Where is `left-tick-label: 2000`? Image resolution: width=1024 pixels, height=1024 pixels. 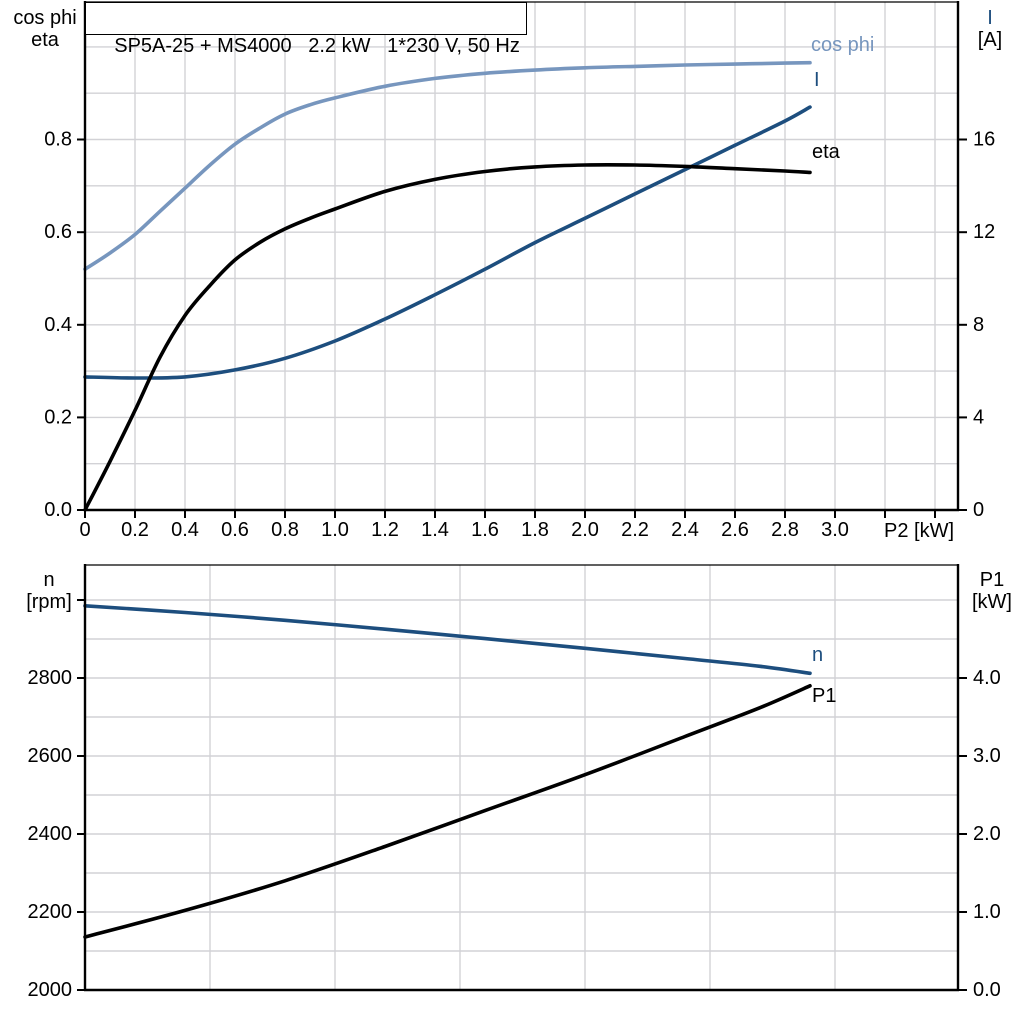 left-tick-label: 2000 is located at coordinates (50, 990).